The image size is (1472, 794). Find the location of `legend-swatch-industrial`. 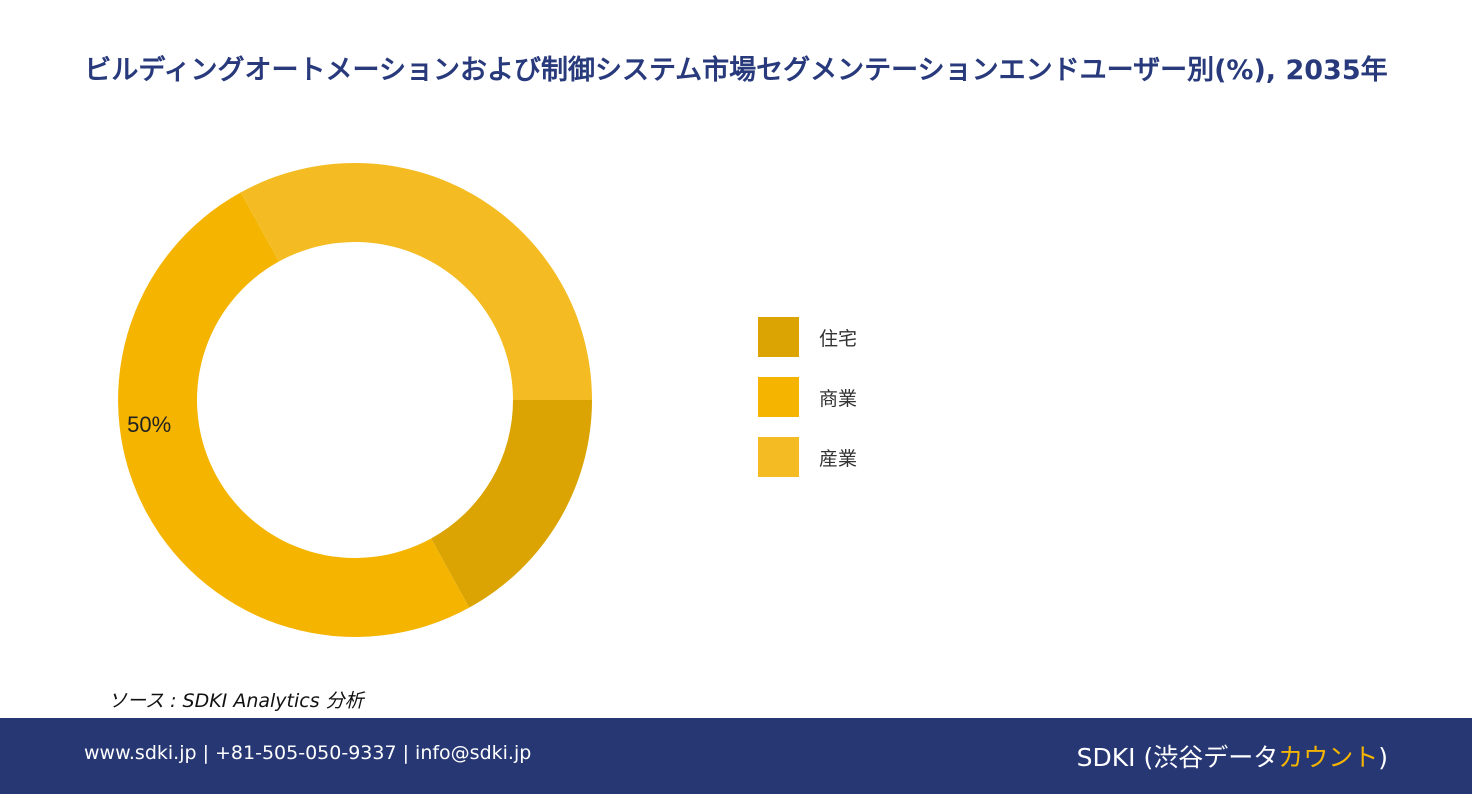

legend-swatch-industrial is located at coordinates (778, 457).